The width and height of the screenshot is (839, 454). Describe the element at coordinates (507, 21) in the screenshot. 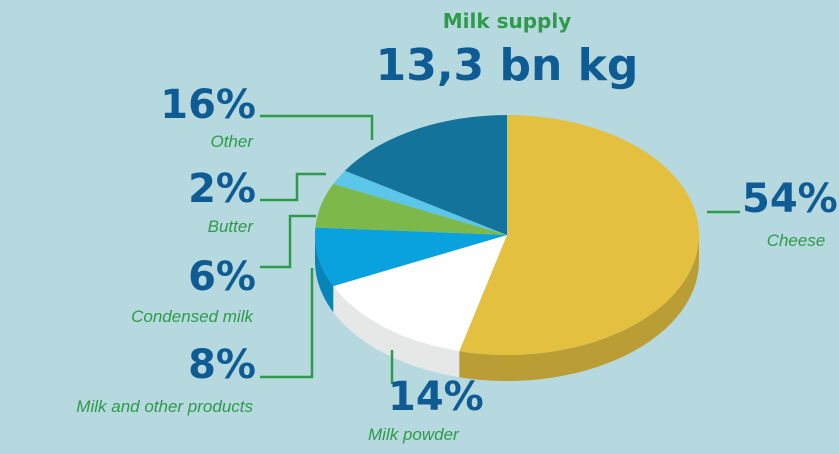

I see `chart-title: Milk supply` at that location.